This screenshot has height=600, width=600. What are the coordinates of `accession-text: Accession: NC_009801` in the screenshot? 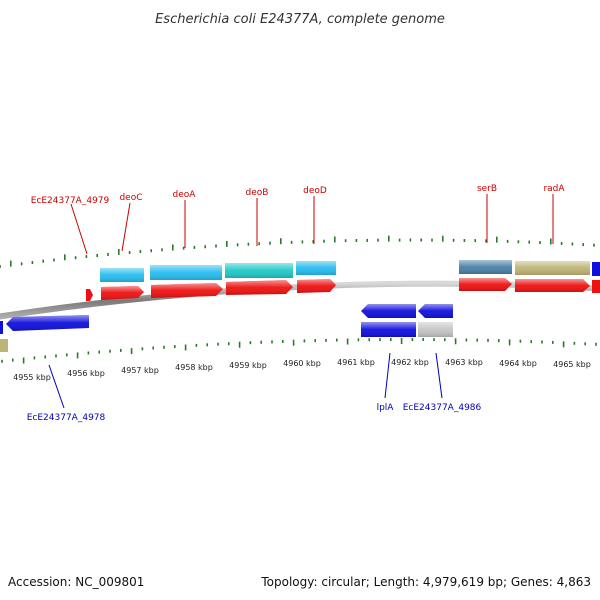 It's located at (76, 582).